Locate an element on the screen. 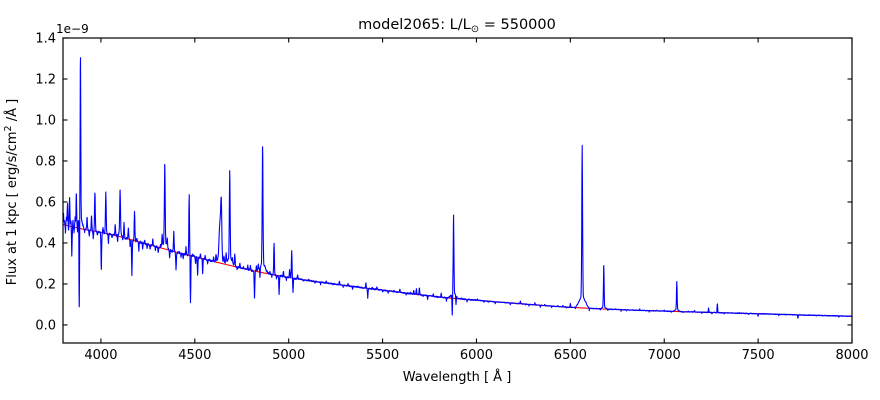 This screenshot has height=400, width=880. plot-title-suffix: = 550000 is located at coordinates (517, 25).